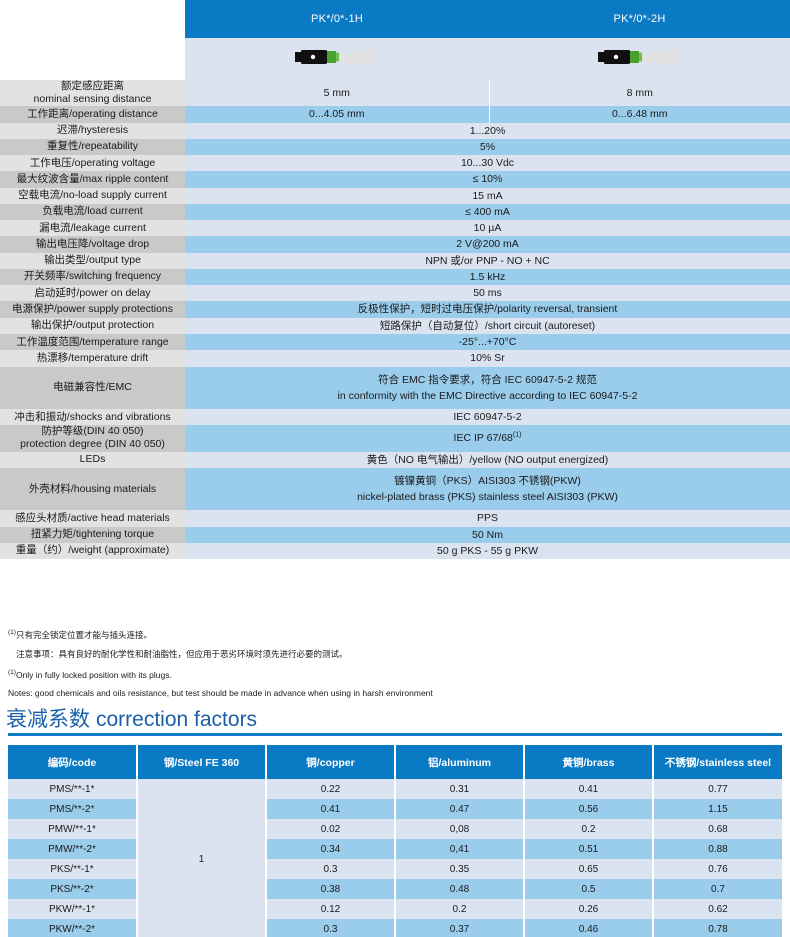 The width and height of the screenshot is (790, 937). Describe the element at coordinates (73, 849) in the screenshot. I see `cf-cell-code: PMW/**-2*` at that location.